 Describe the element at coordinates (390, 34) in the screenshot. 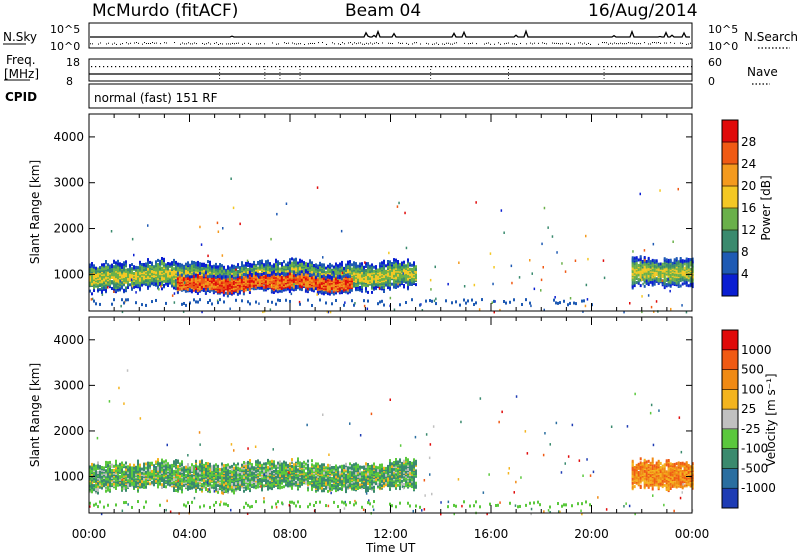

I see `noise-sky-trace` at that location.